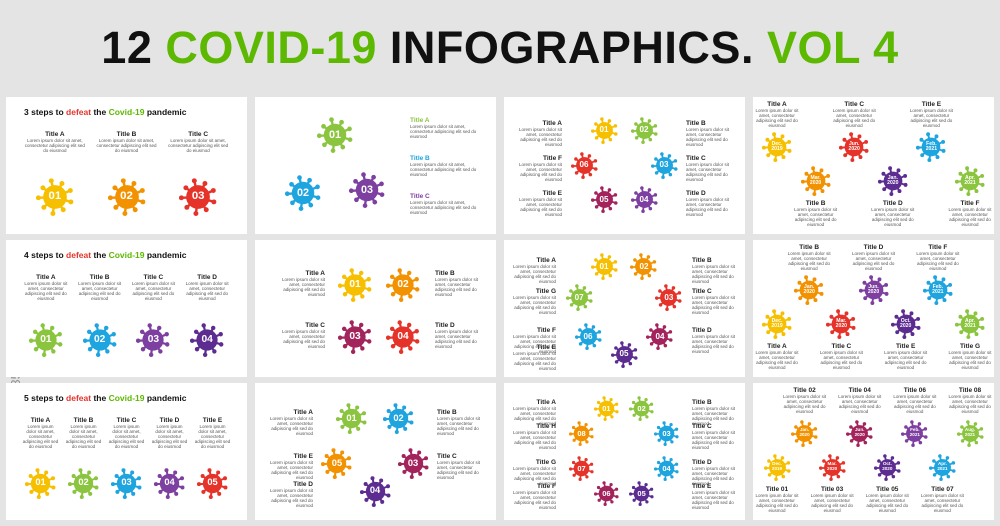 The height and width of the screenshot is (526, 1000). What do you see at coordinates (79, 255) in the screenshot?
I see `heading-part: defeat` at bounding box center [79, 255].